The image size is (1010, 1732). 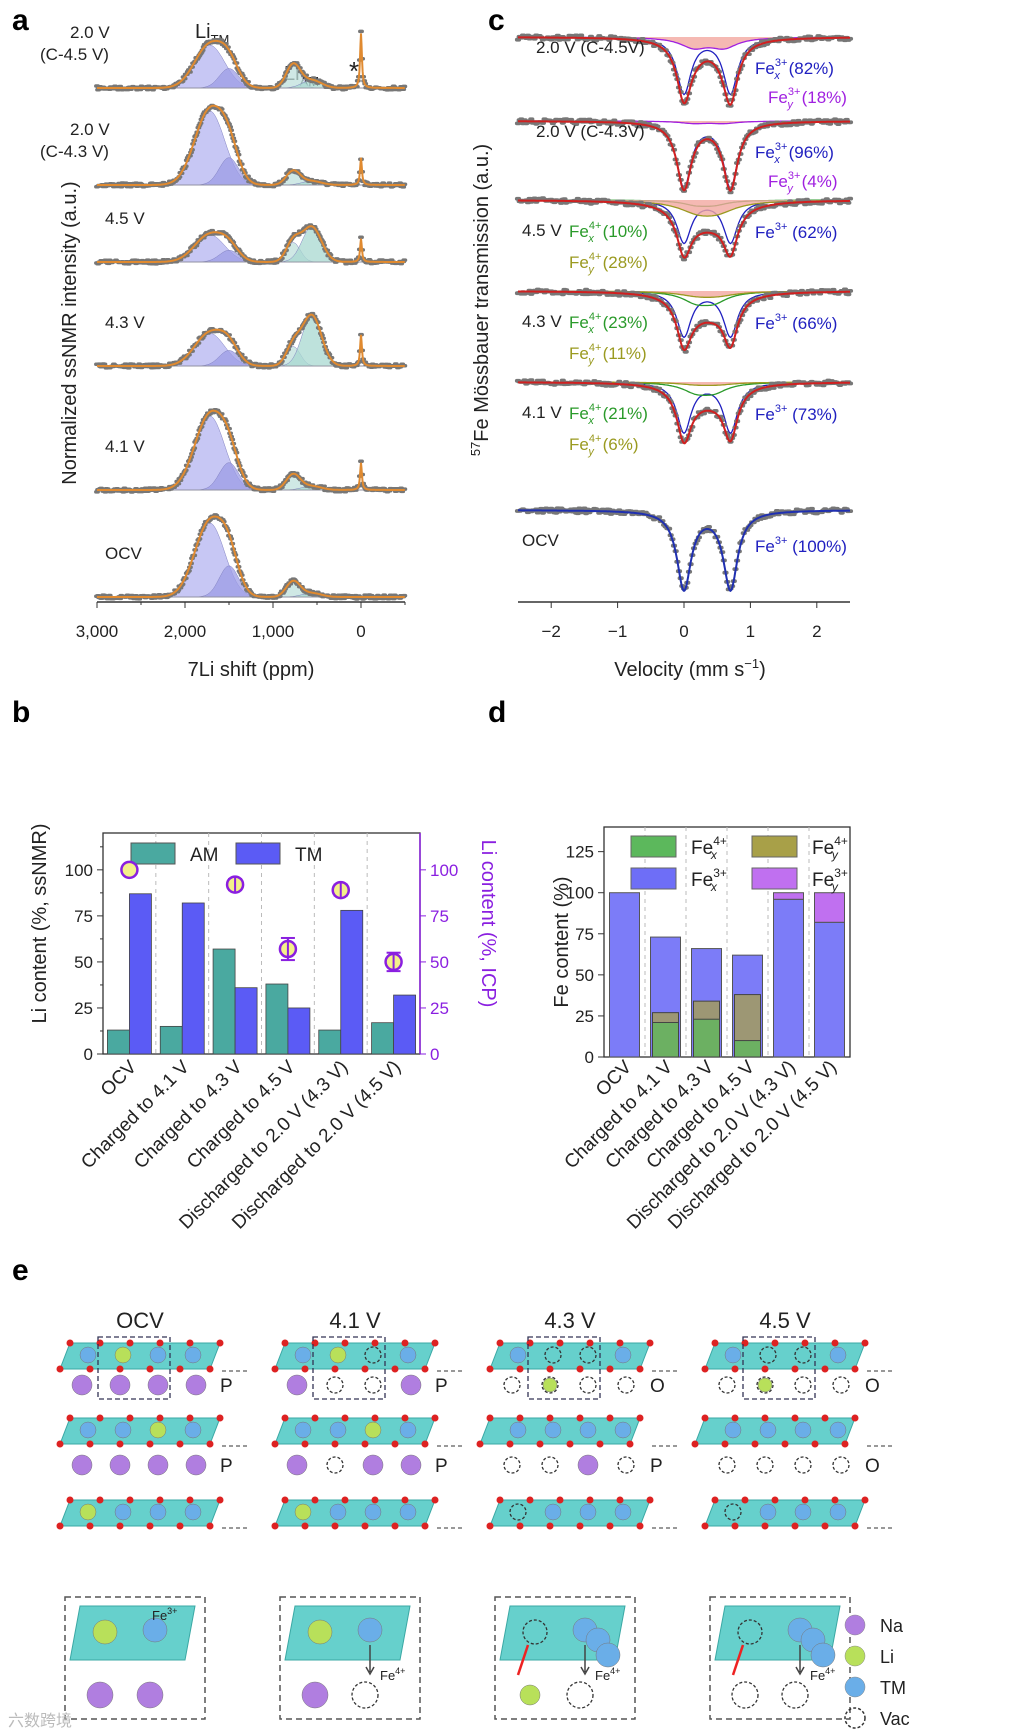 What do you see at coordinates (585, 1660) in the screenshot?
I see `migration-arrow` at bounding box center [585, 1660].